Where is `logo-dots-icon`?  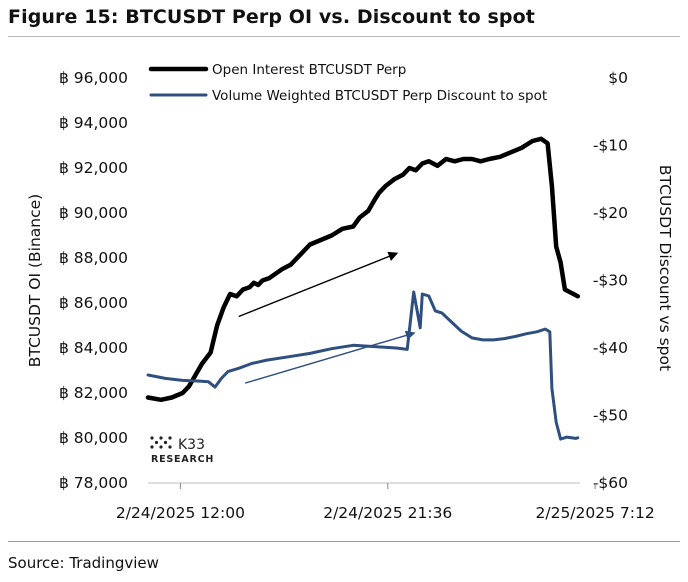 logo-dots-icon is located at coordinates (161, 442).